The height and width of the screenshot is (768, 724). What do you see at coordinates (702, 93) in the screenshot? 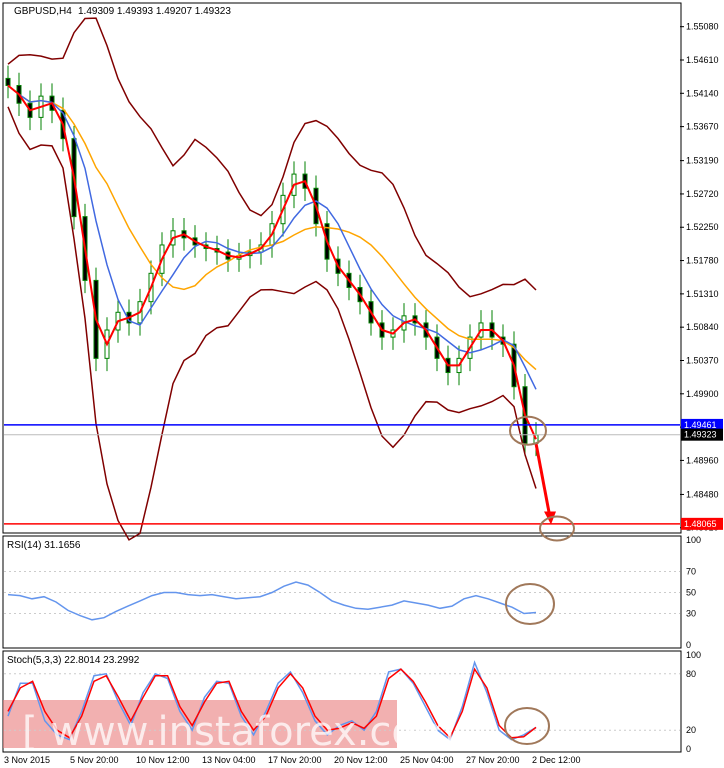
I see `price-scale-label: 1.54140` at bounding box center [702, 93].